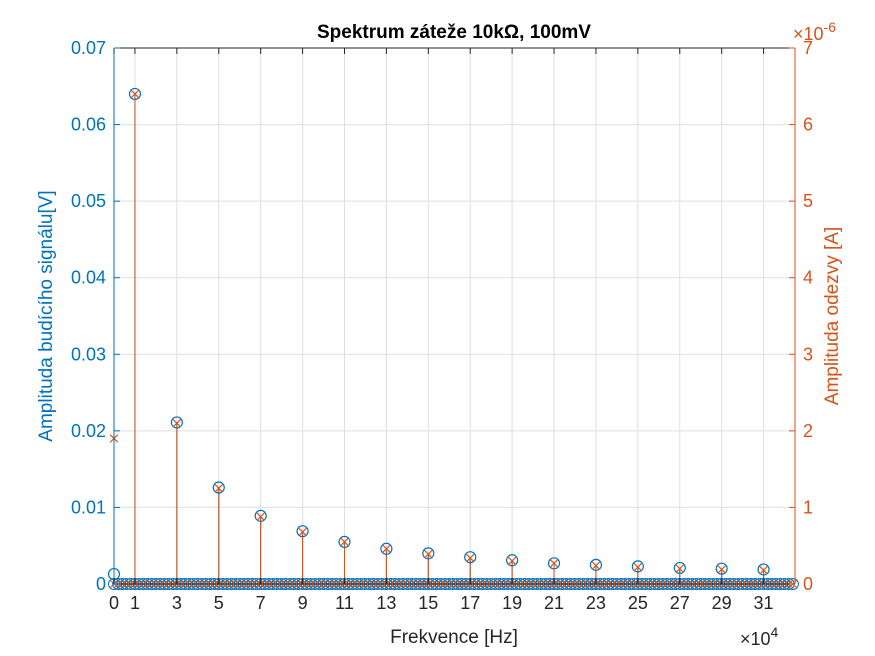 Image resolution: width=875 pixels, height=656 pixels. What do you see at coordinates (808, 201) in the screenshot?
I see `y-right-tick-label: 5` at bounding box center [808, 201].